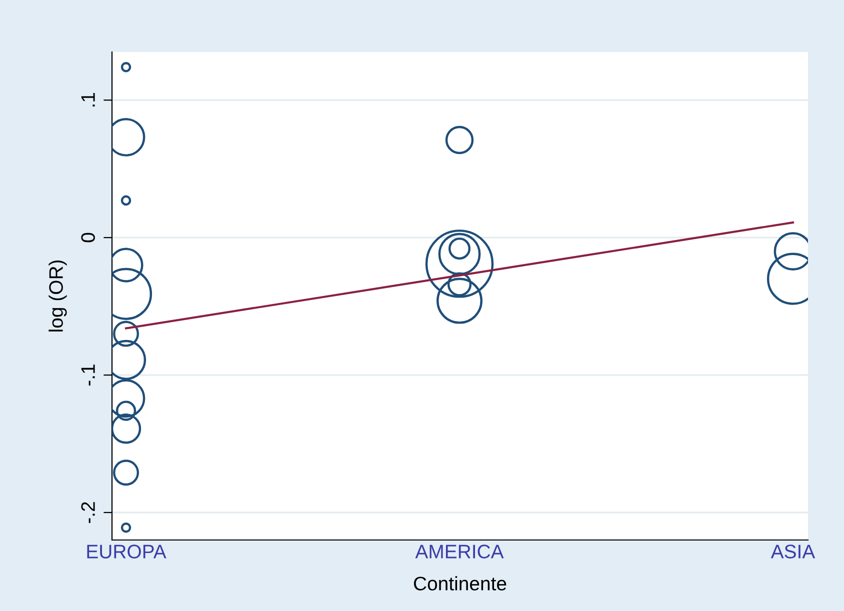 This screenshot has height=611, width=844. Describe the element at coordinates (88, 237) in the screenshot. I see `y-tick-label: 0` at that location.